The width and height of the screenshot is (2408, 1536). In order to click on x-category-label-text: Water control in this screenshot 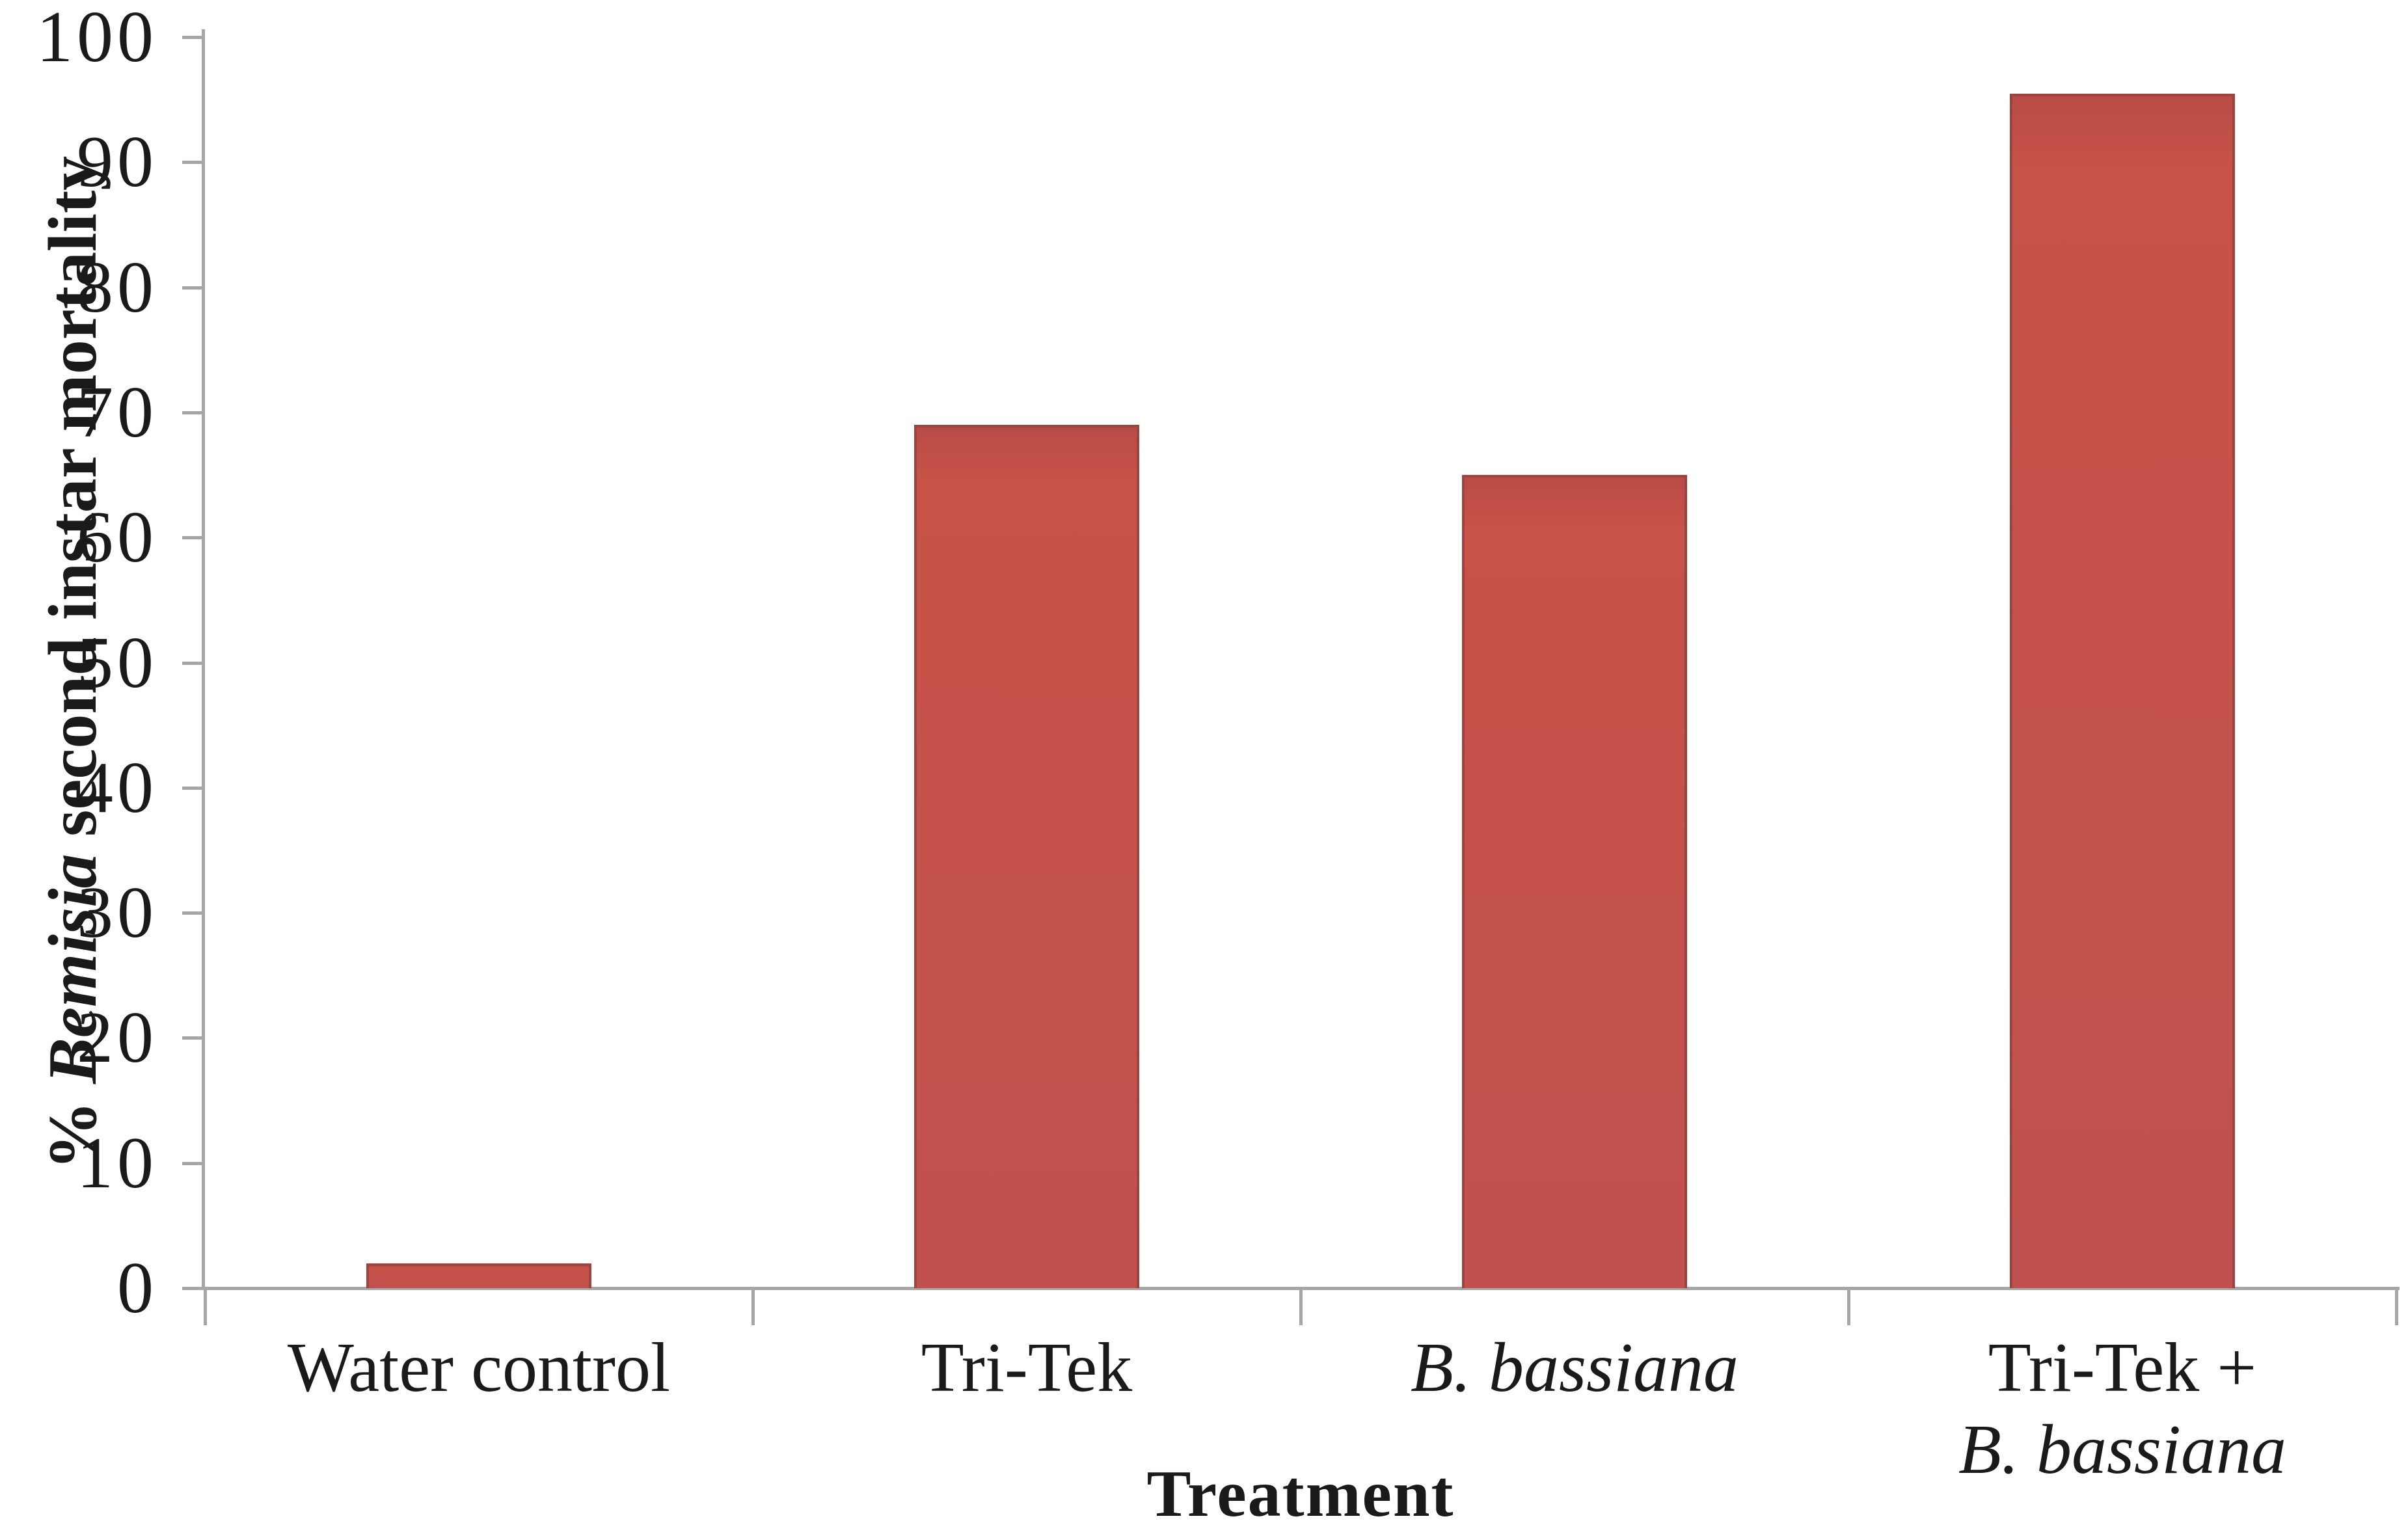, I will do `click(479, 1368)`.